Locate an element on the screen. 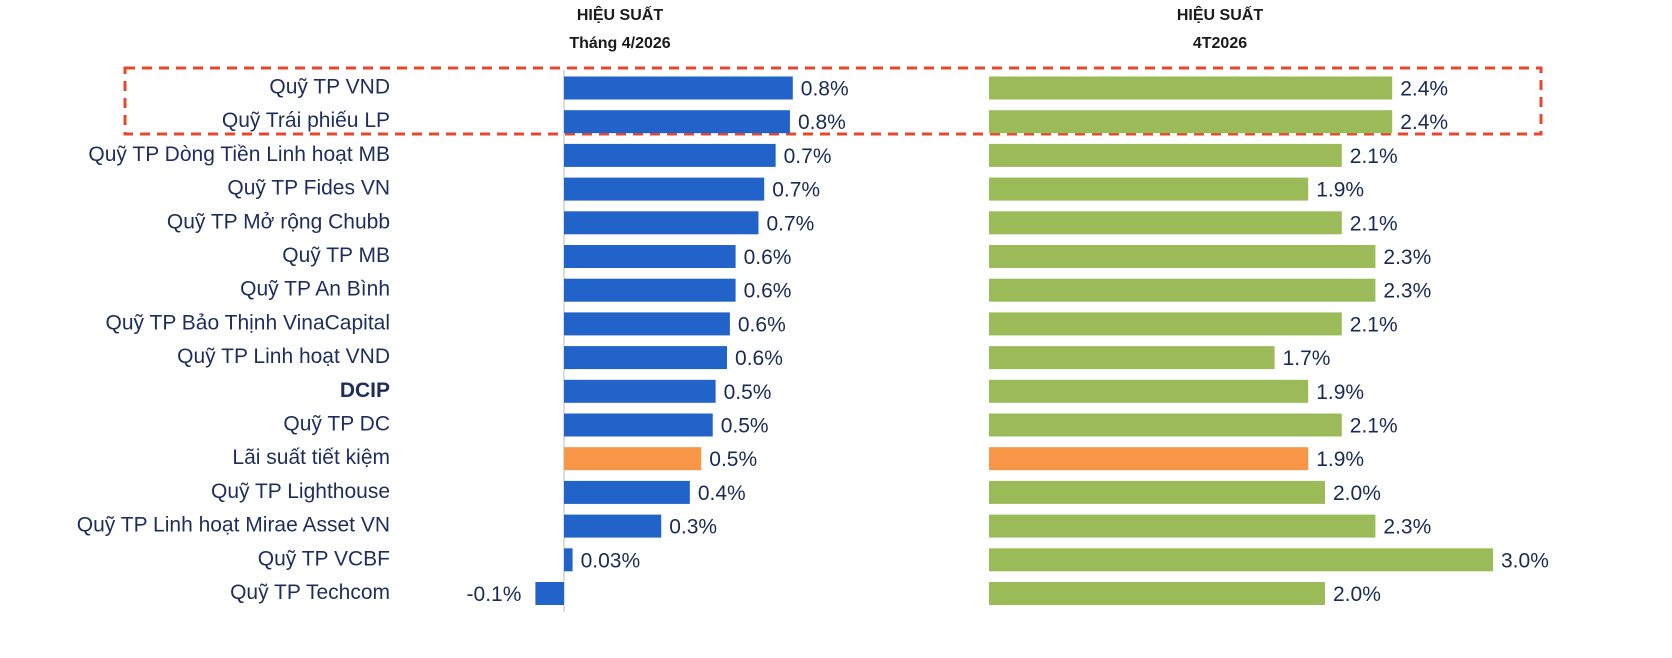 Image resolution: width=1672 pixels, height=658 pixels. value-label: 0.03% is located at coordinates (611, 560).